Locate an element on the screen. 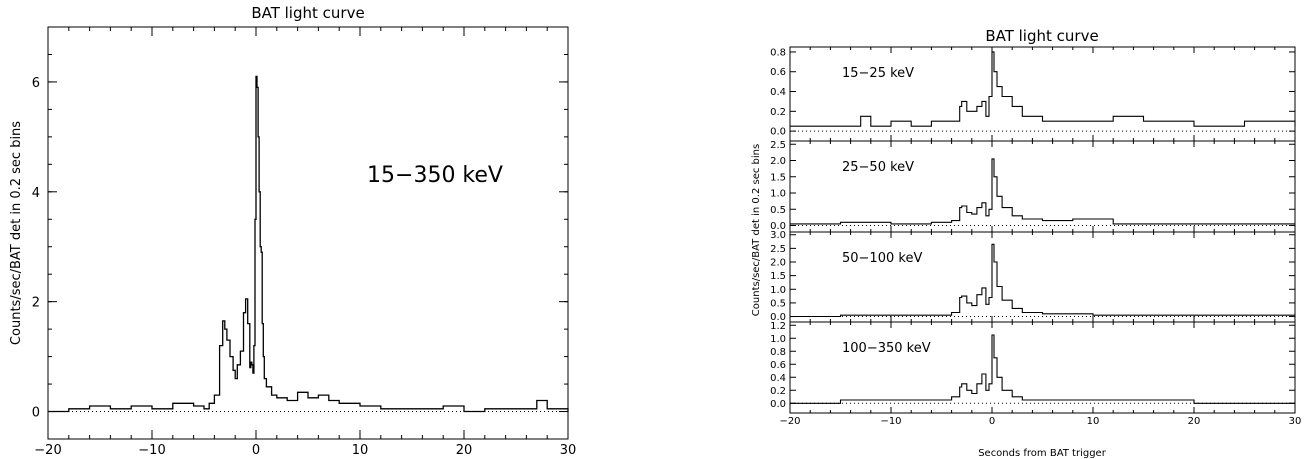 The height and width of the screenshot is (459, 1307). y-tick-label-left: 0 is located at coordinates (36, 413).